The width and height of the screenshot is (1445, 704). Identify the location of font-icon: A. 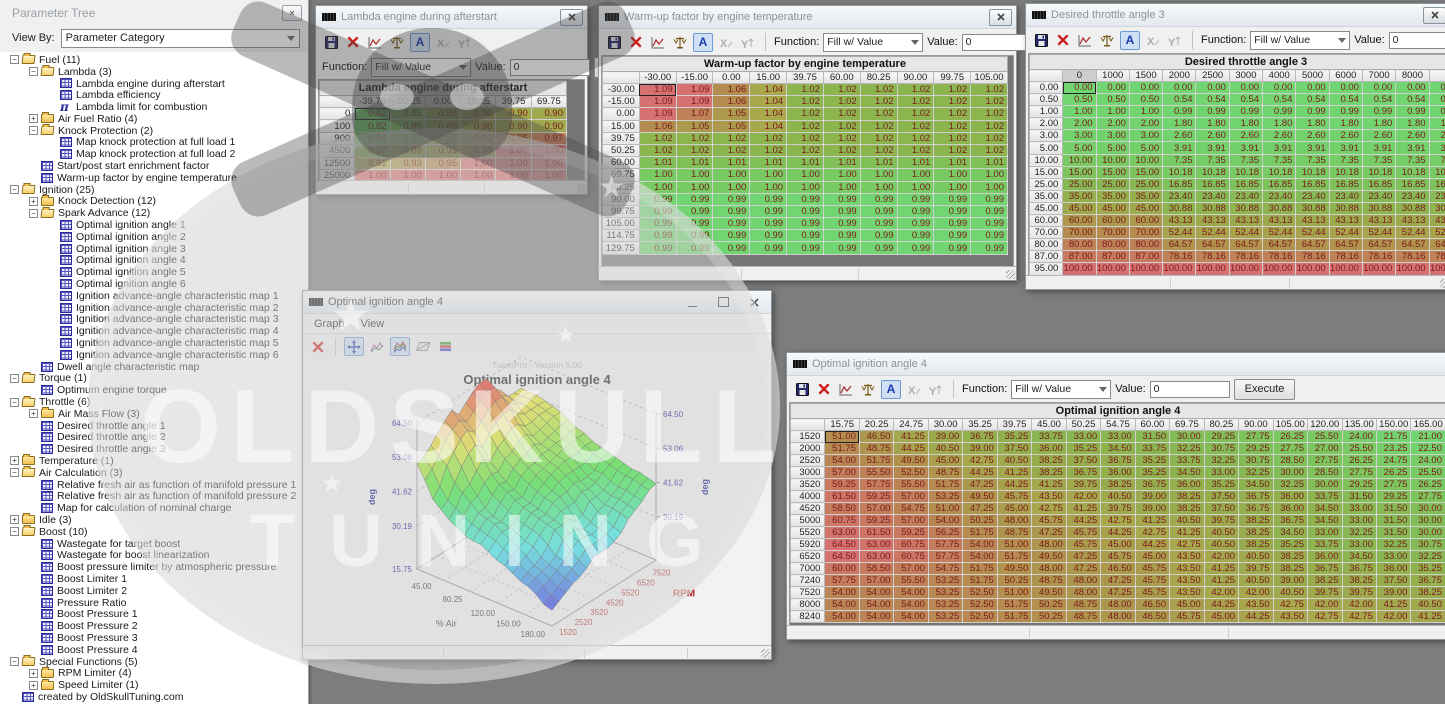
(703, 42).